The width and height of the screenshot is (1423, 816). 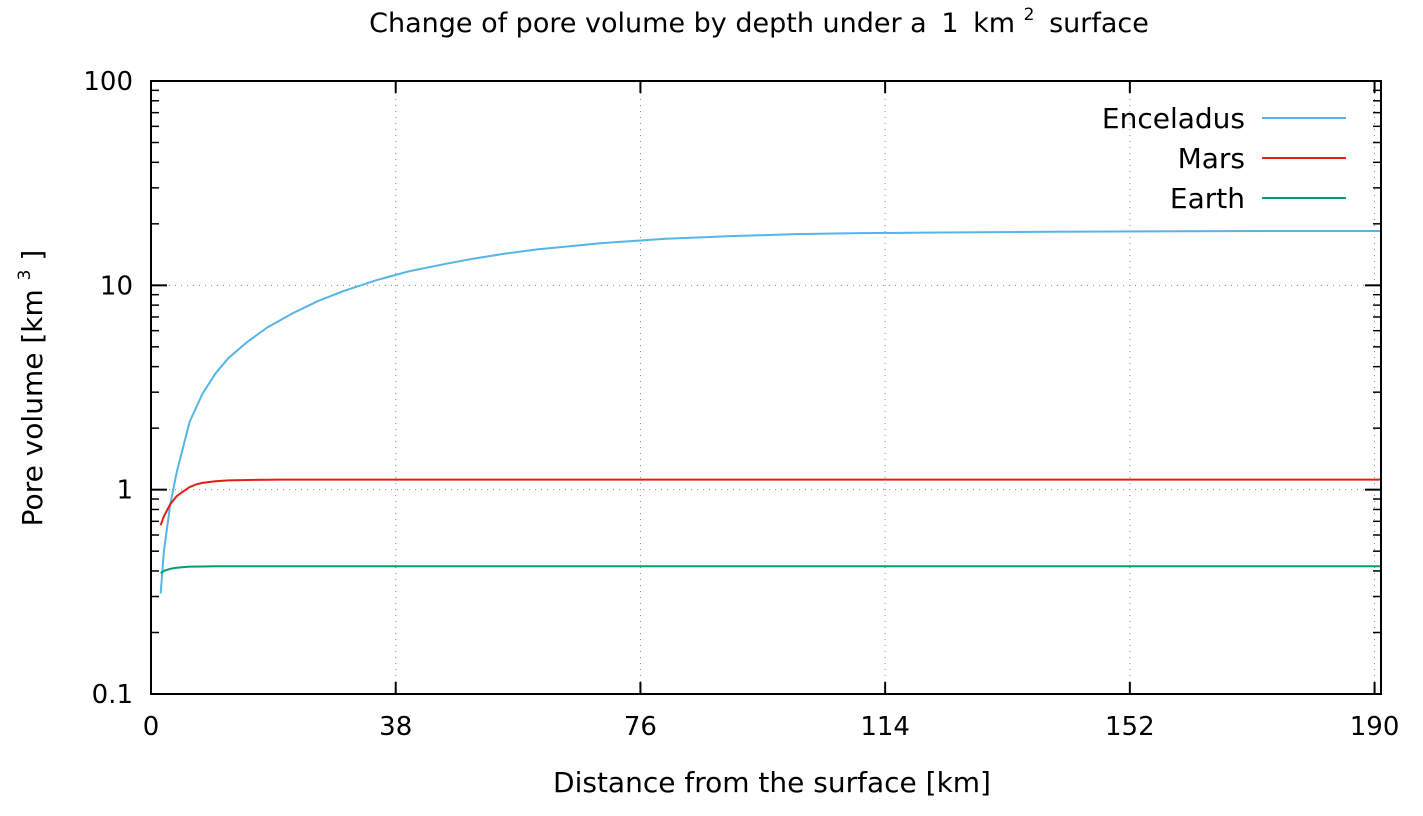 I want to click on title-prefix: Change of pore volume by depth under a, so click(x=648, y=23).